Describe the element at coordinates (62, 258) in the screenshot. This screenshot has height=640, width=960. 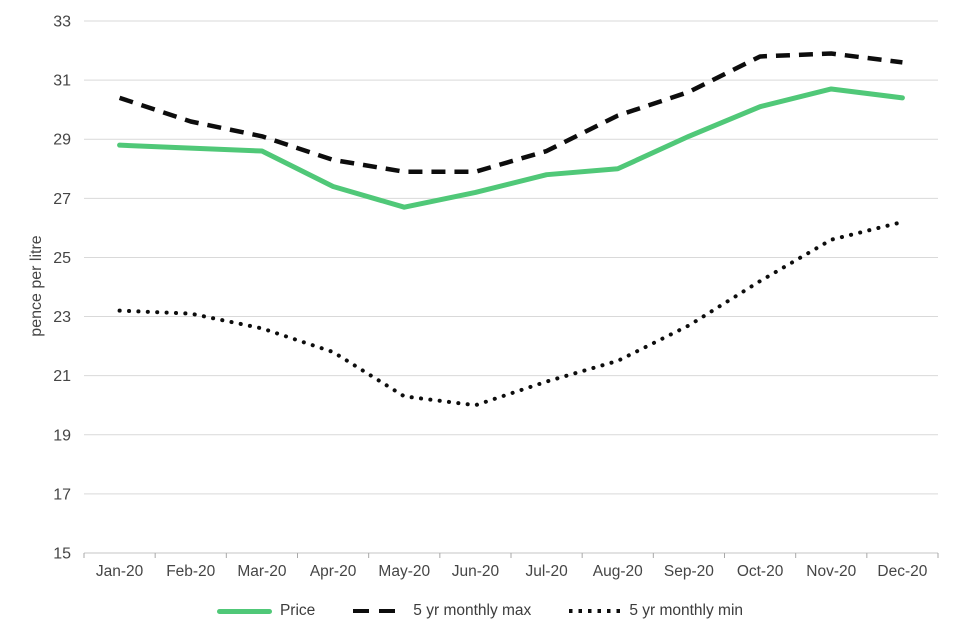
I see `y-axis-tick-label: 25` at that location.